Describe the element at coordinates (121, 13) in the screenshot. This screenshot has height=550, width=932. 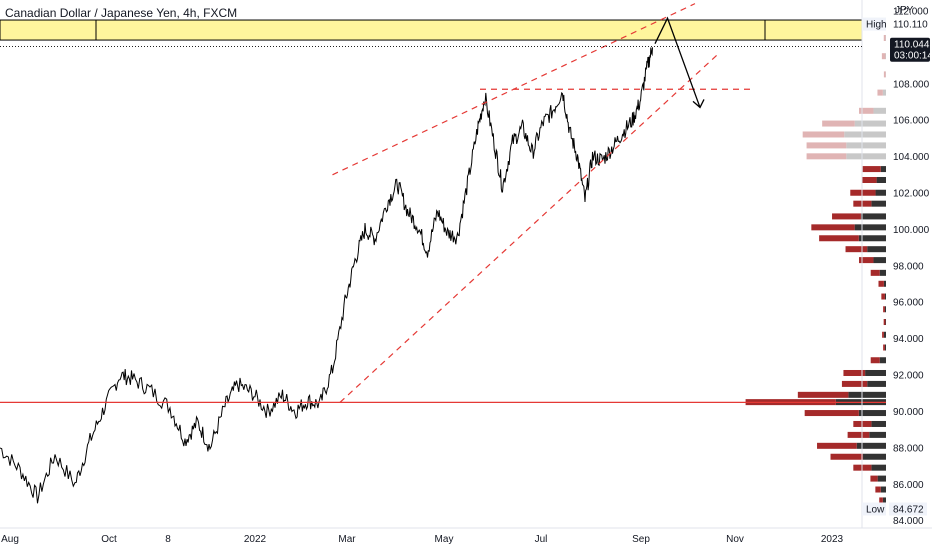
I see `chart-title: Canadian Dollar / Japanese Yen, 4h, FXCM` at that location.